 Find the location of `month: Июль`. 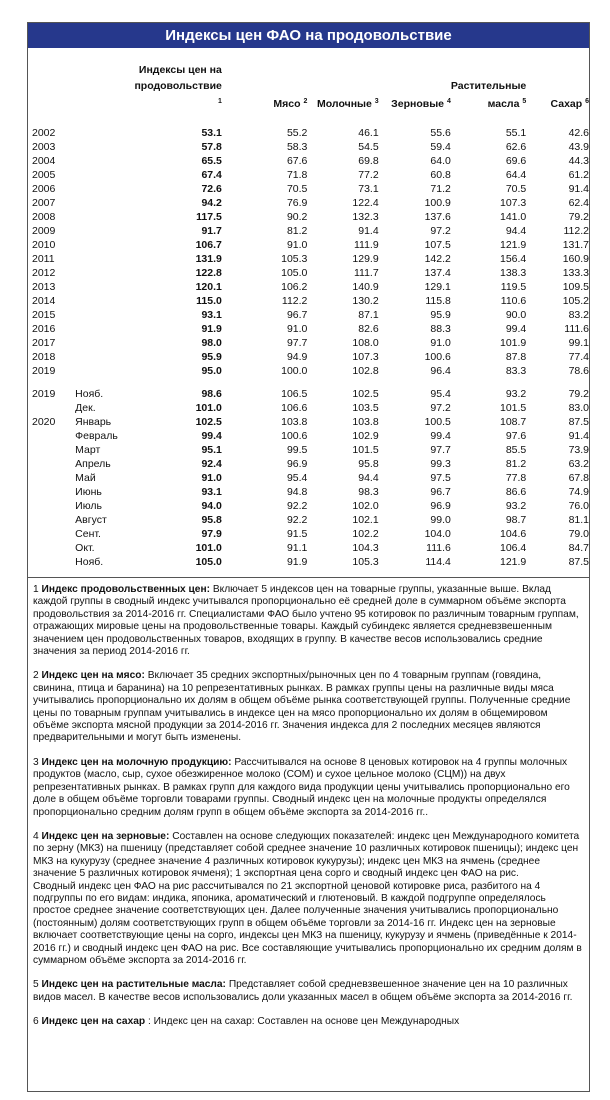

month: Июль is located at coordinates (88, 506).